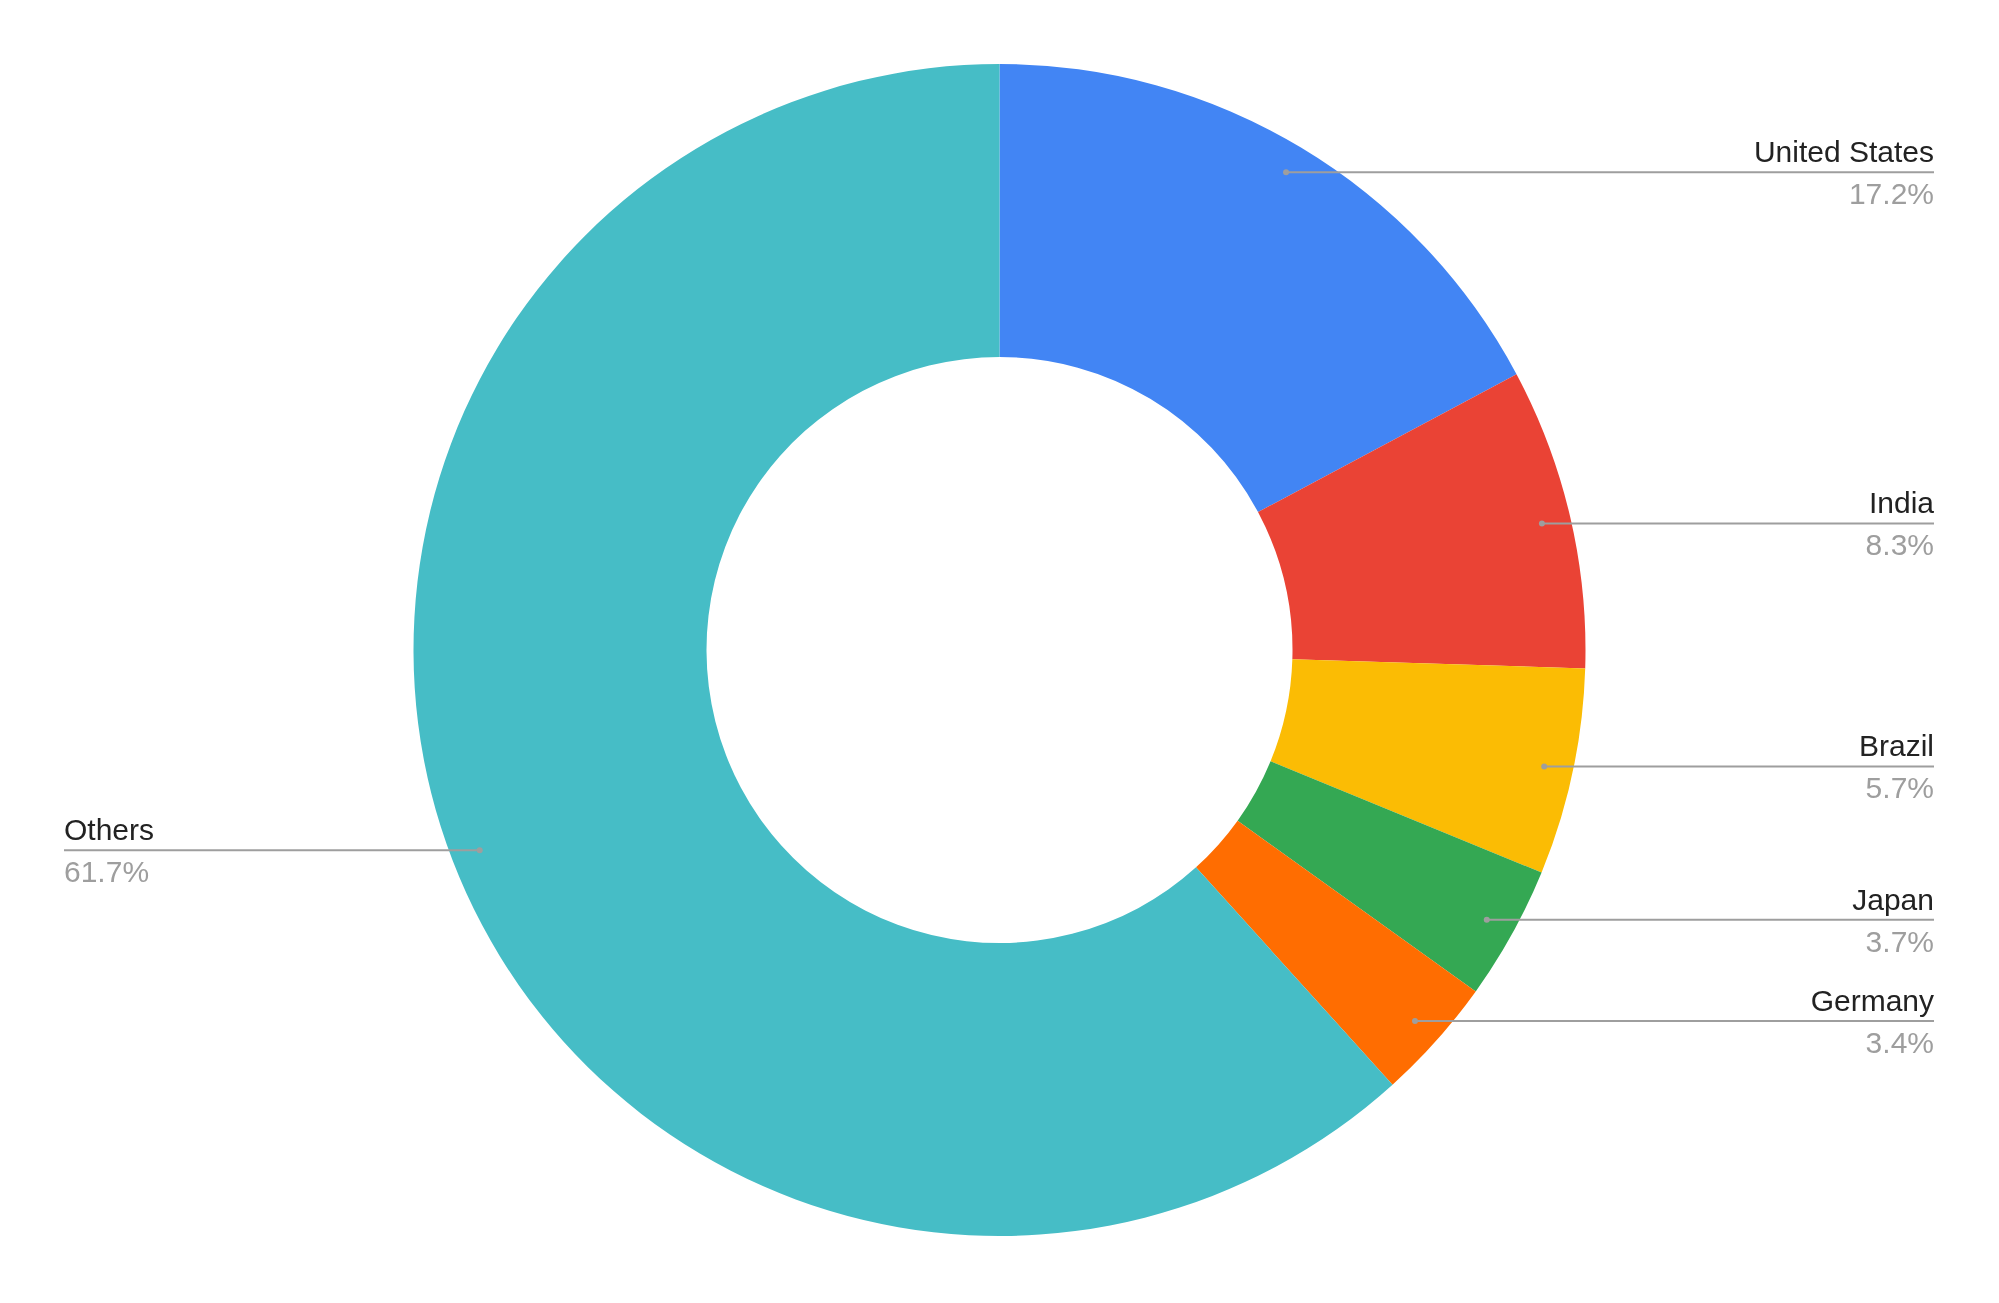 This screenshot has height=1303, width=1999. Describe the element at coordinates (1899, 1042) in the screenshot. I see `data-label: 3.4%` at that location.